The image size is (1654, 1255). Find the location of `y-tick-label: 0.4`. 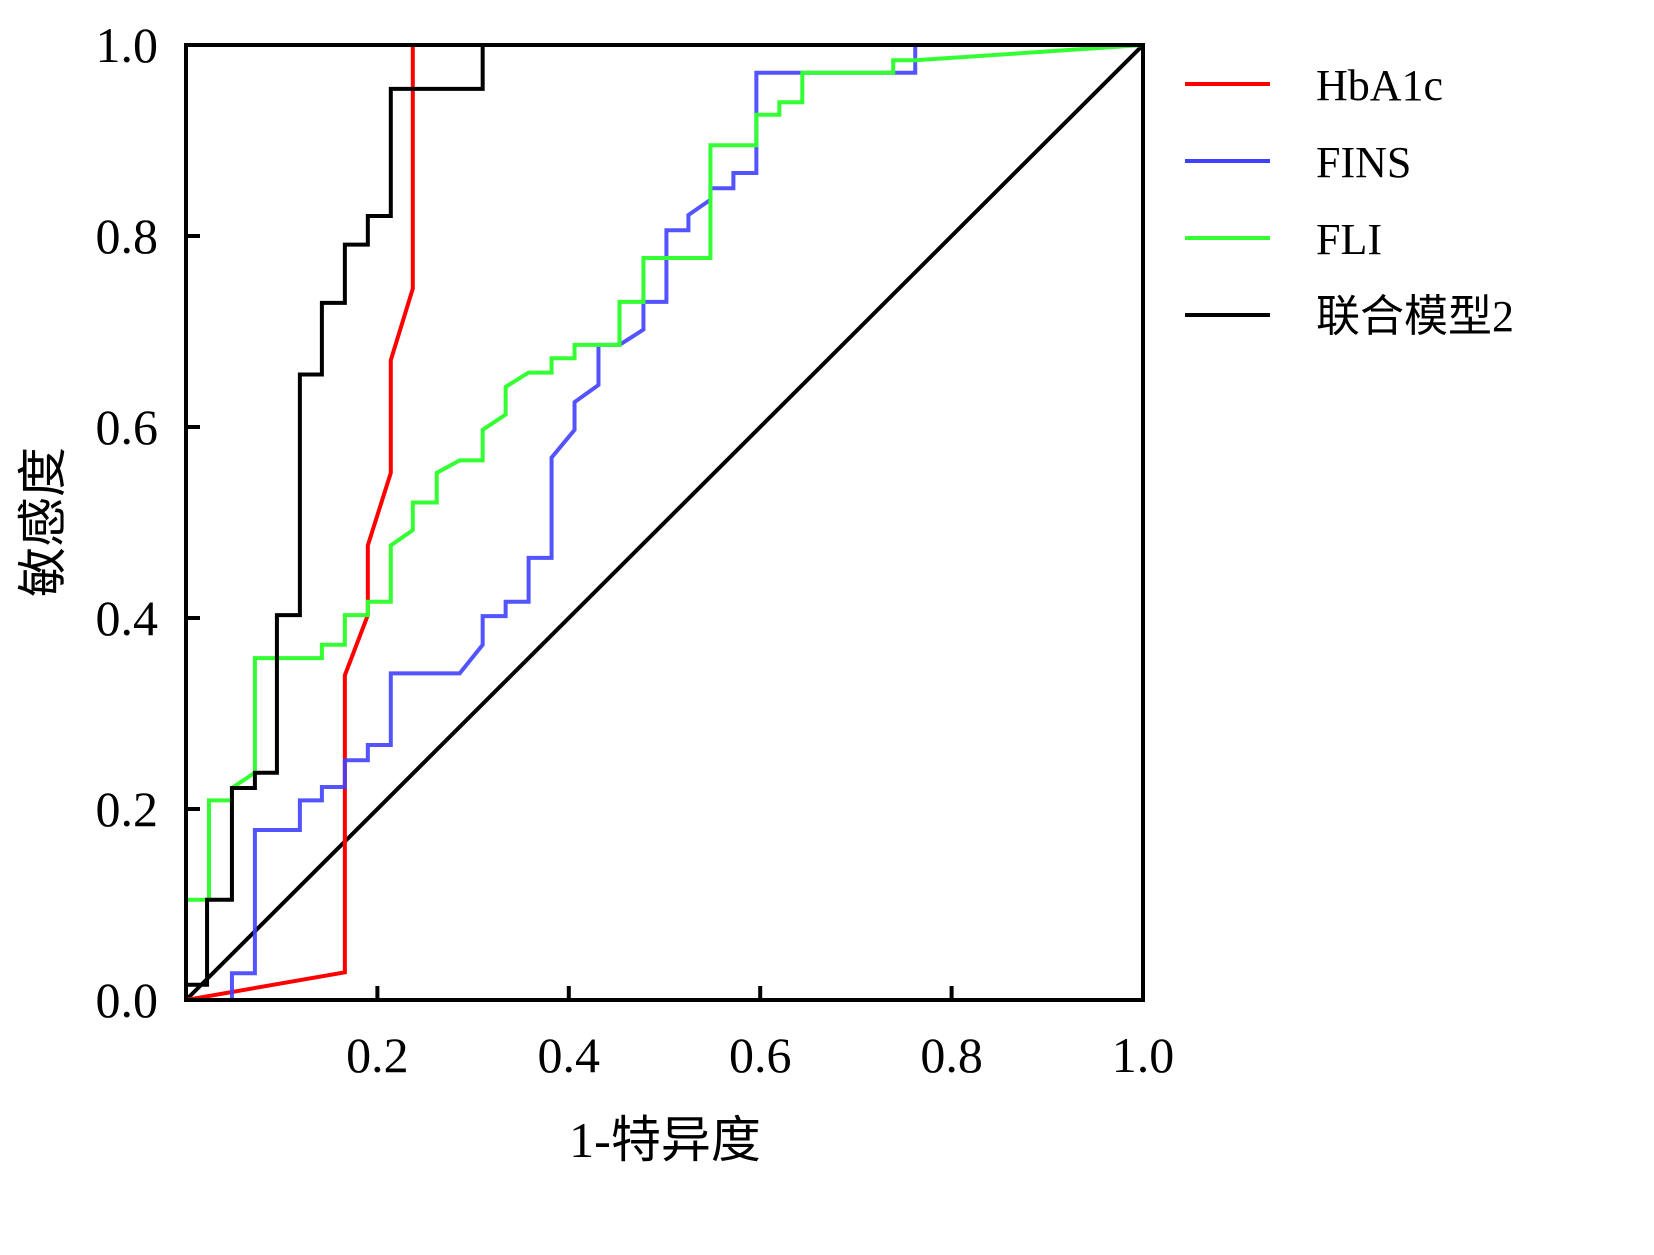

y-tick-label: 0.4 is located at coordinates (127, 618).